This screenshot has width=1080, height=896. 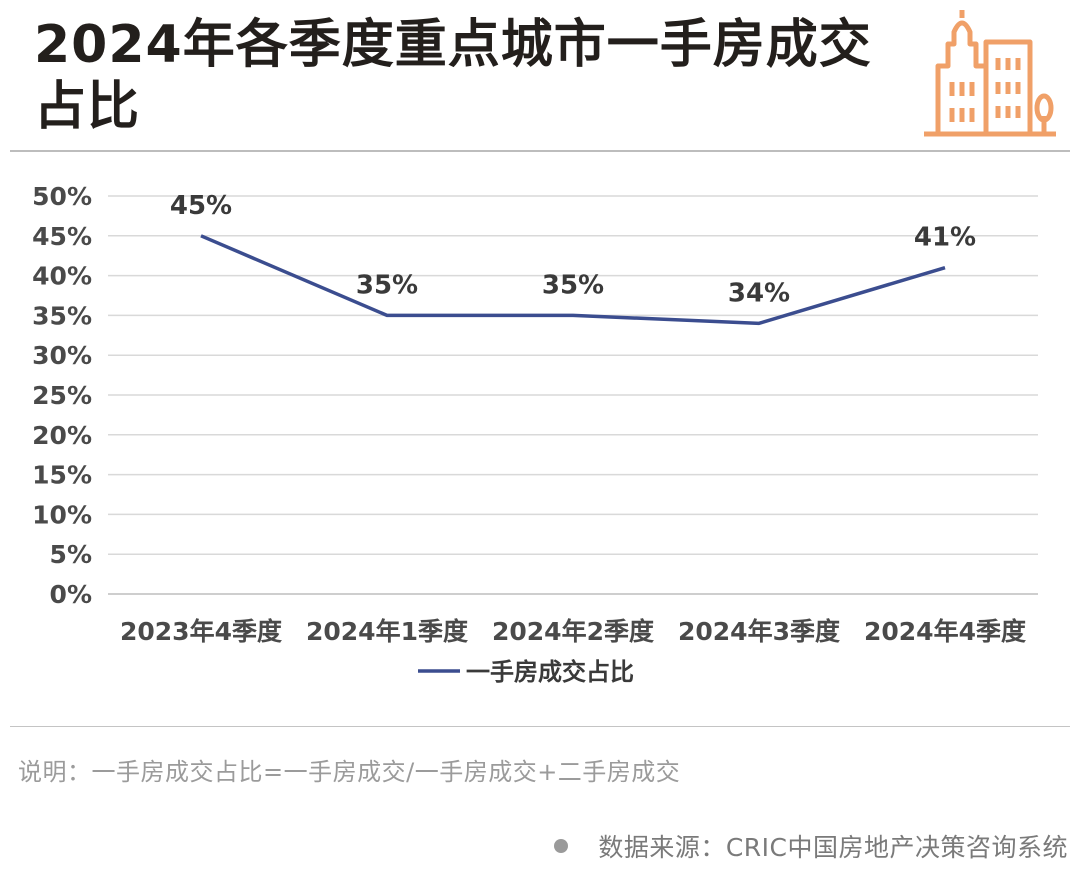 I want to click on data-source: 数据来源：CRIC中国房地产决策咨询系统, so click(x=833, y=847).